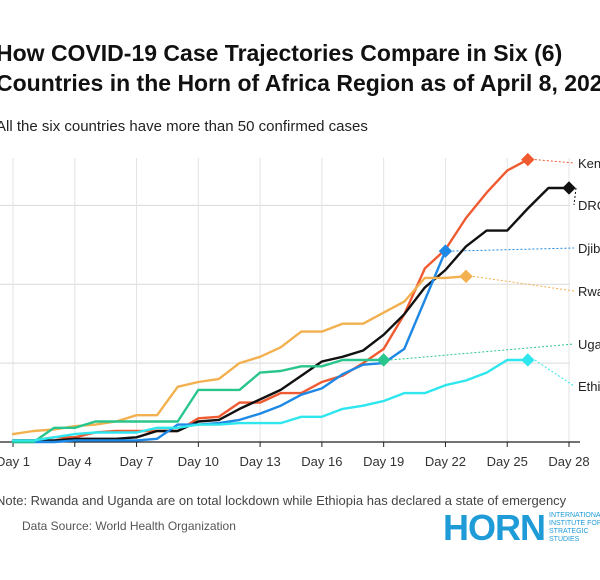 The width and height of the screenshot is (600, 580). I want to click on x-tick-label-4: Day 13, so click(260, 461).